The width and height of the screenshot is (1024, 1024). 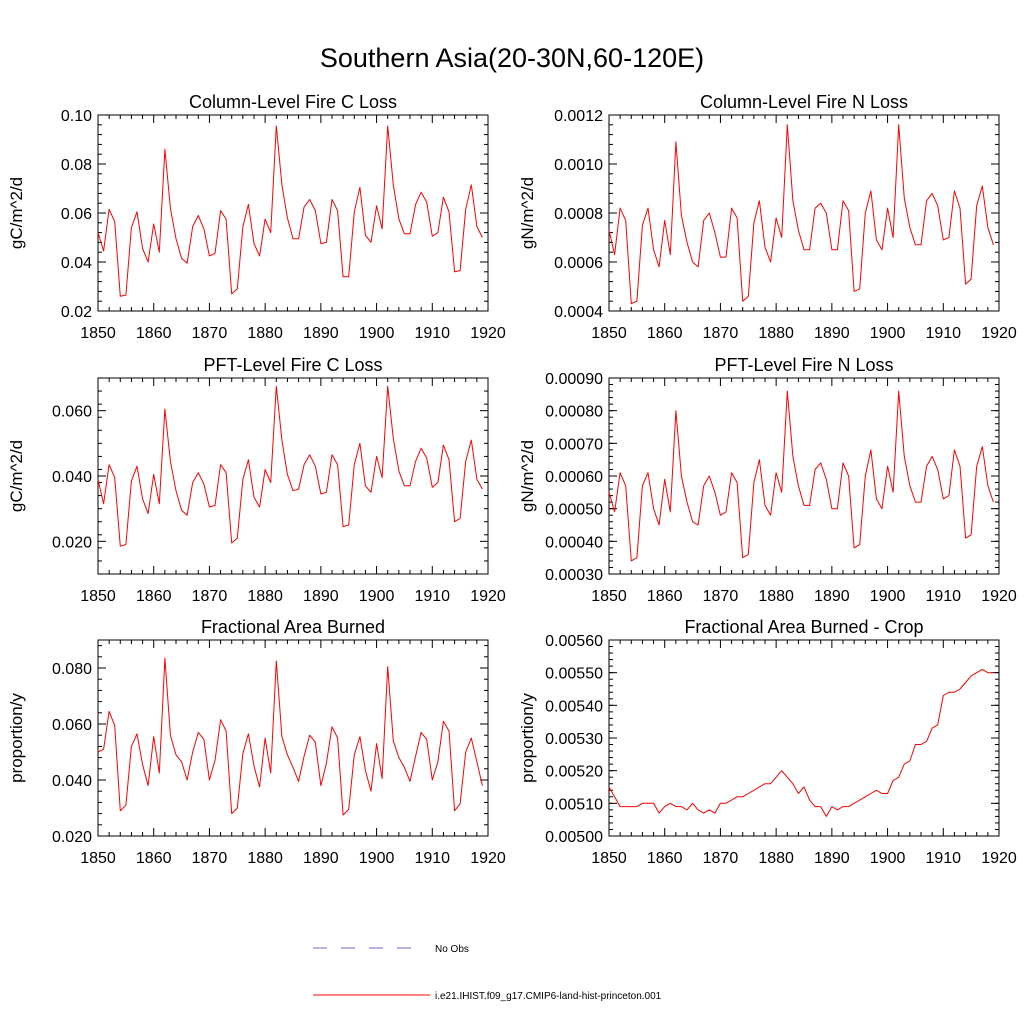 I want to click on panel-title: Fractional Area Burned - Crop, so click(x=803, y=627).